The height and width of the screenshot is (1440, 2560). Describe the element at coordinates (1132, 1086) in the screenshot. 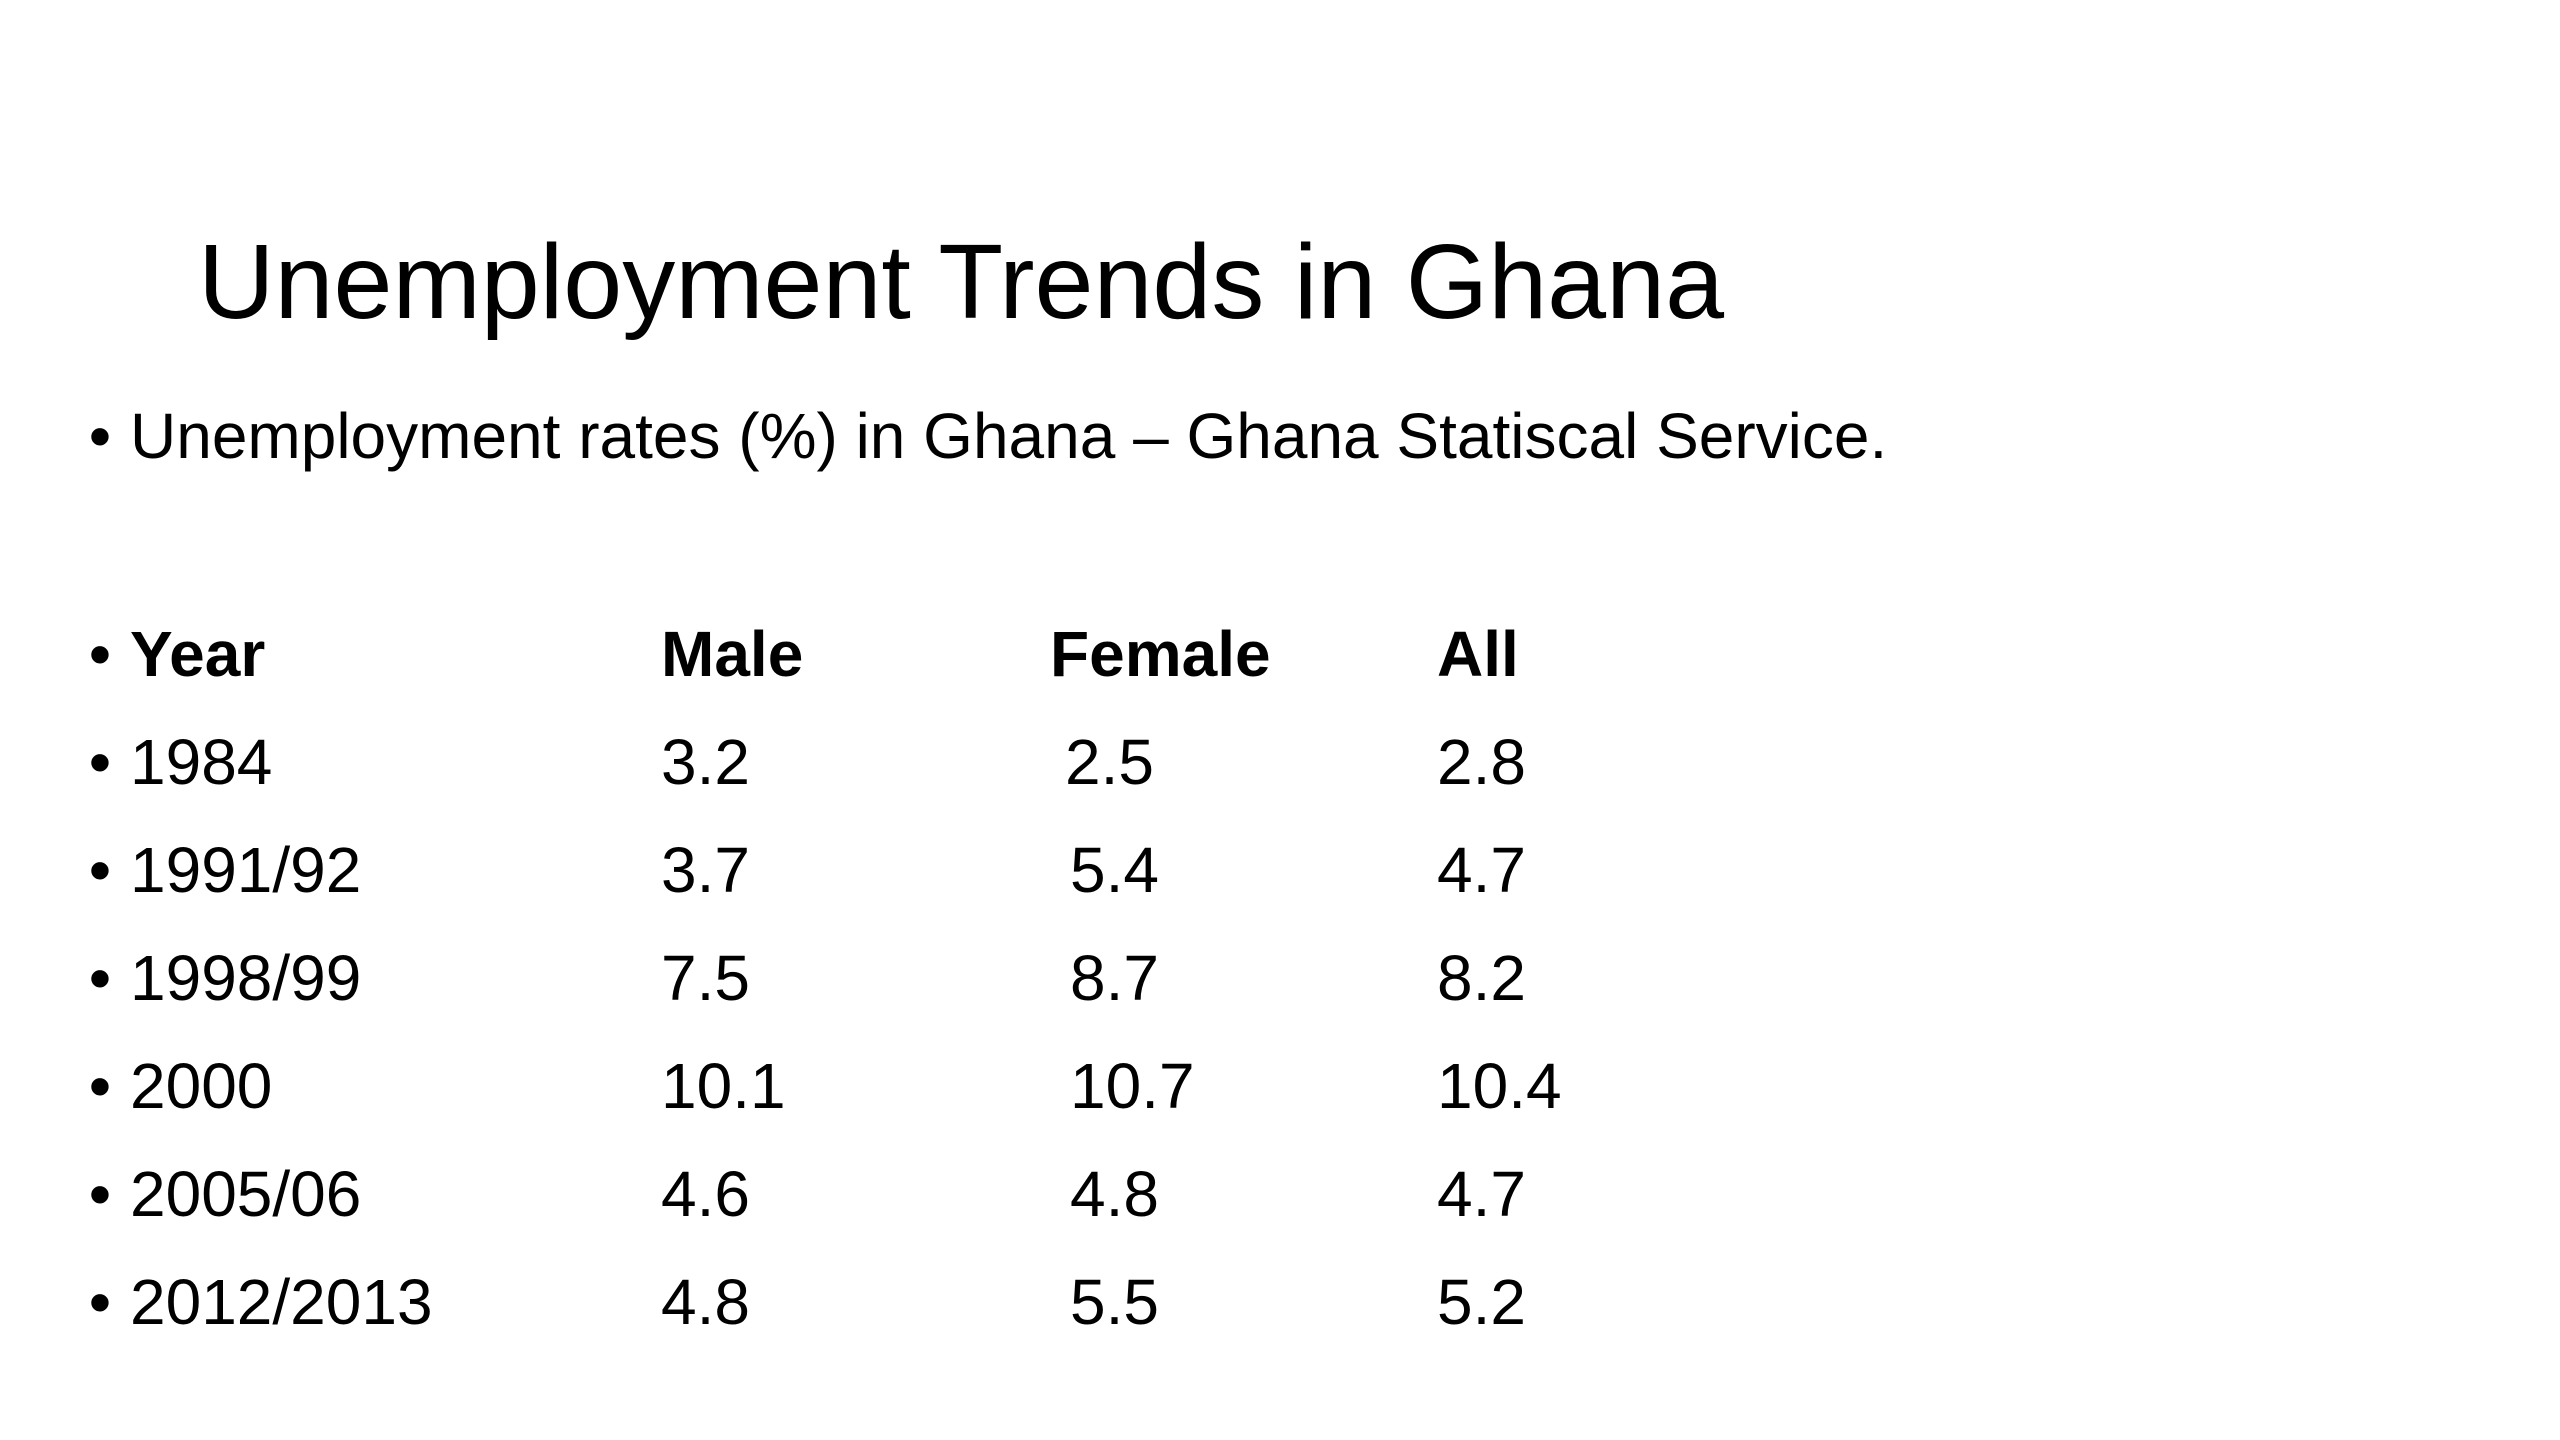

I see `cell-female: 10.7` at that location.